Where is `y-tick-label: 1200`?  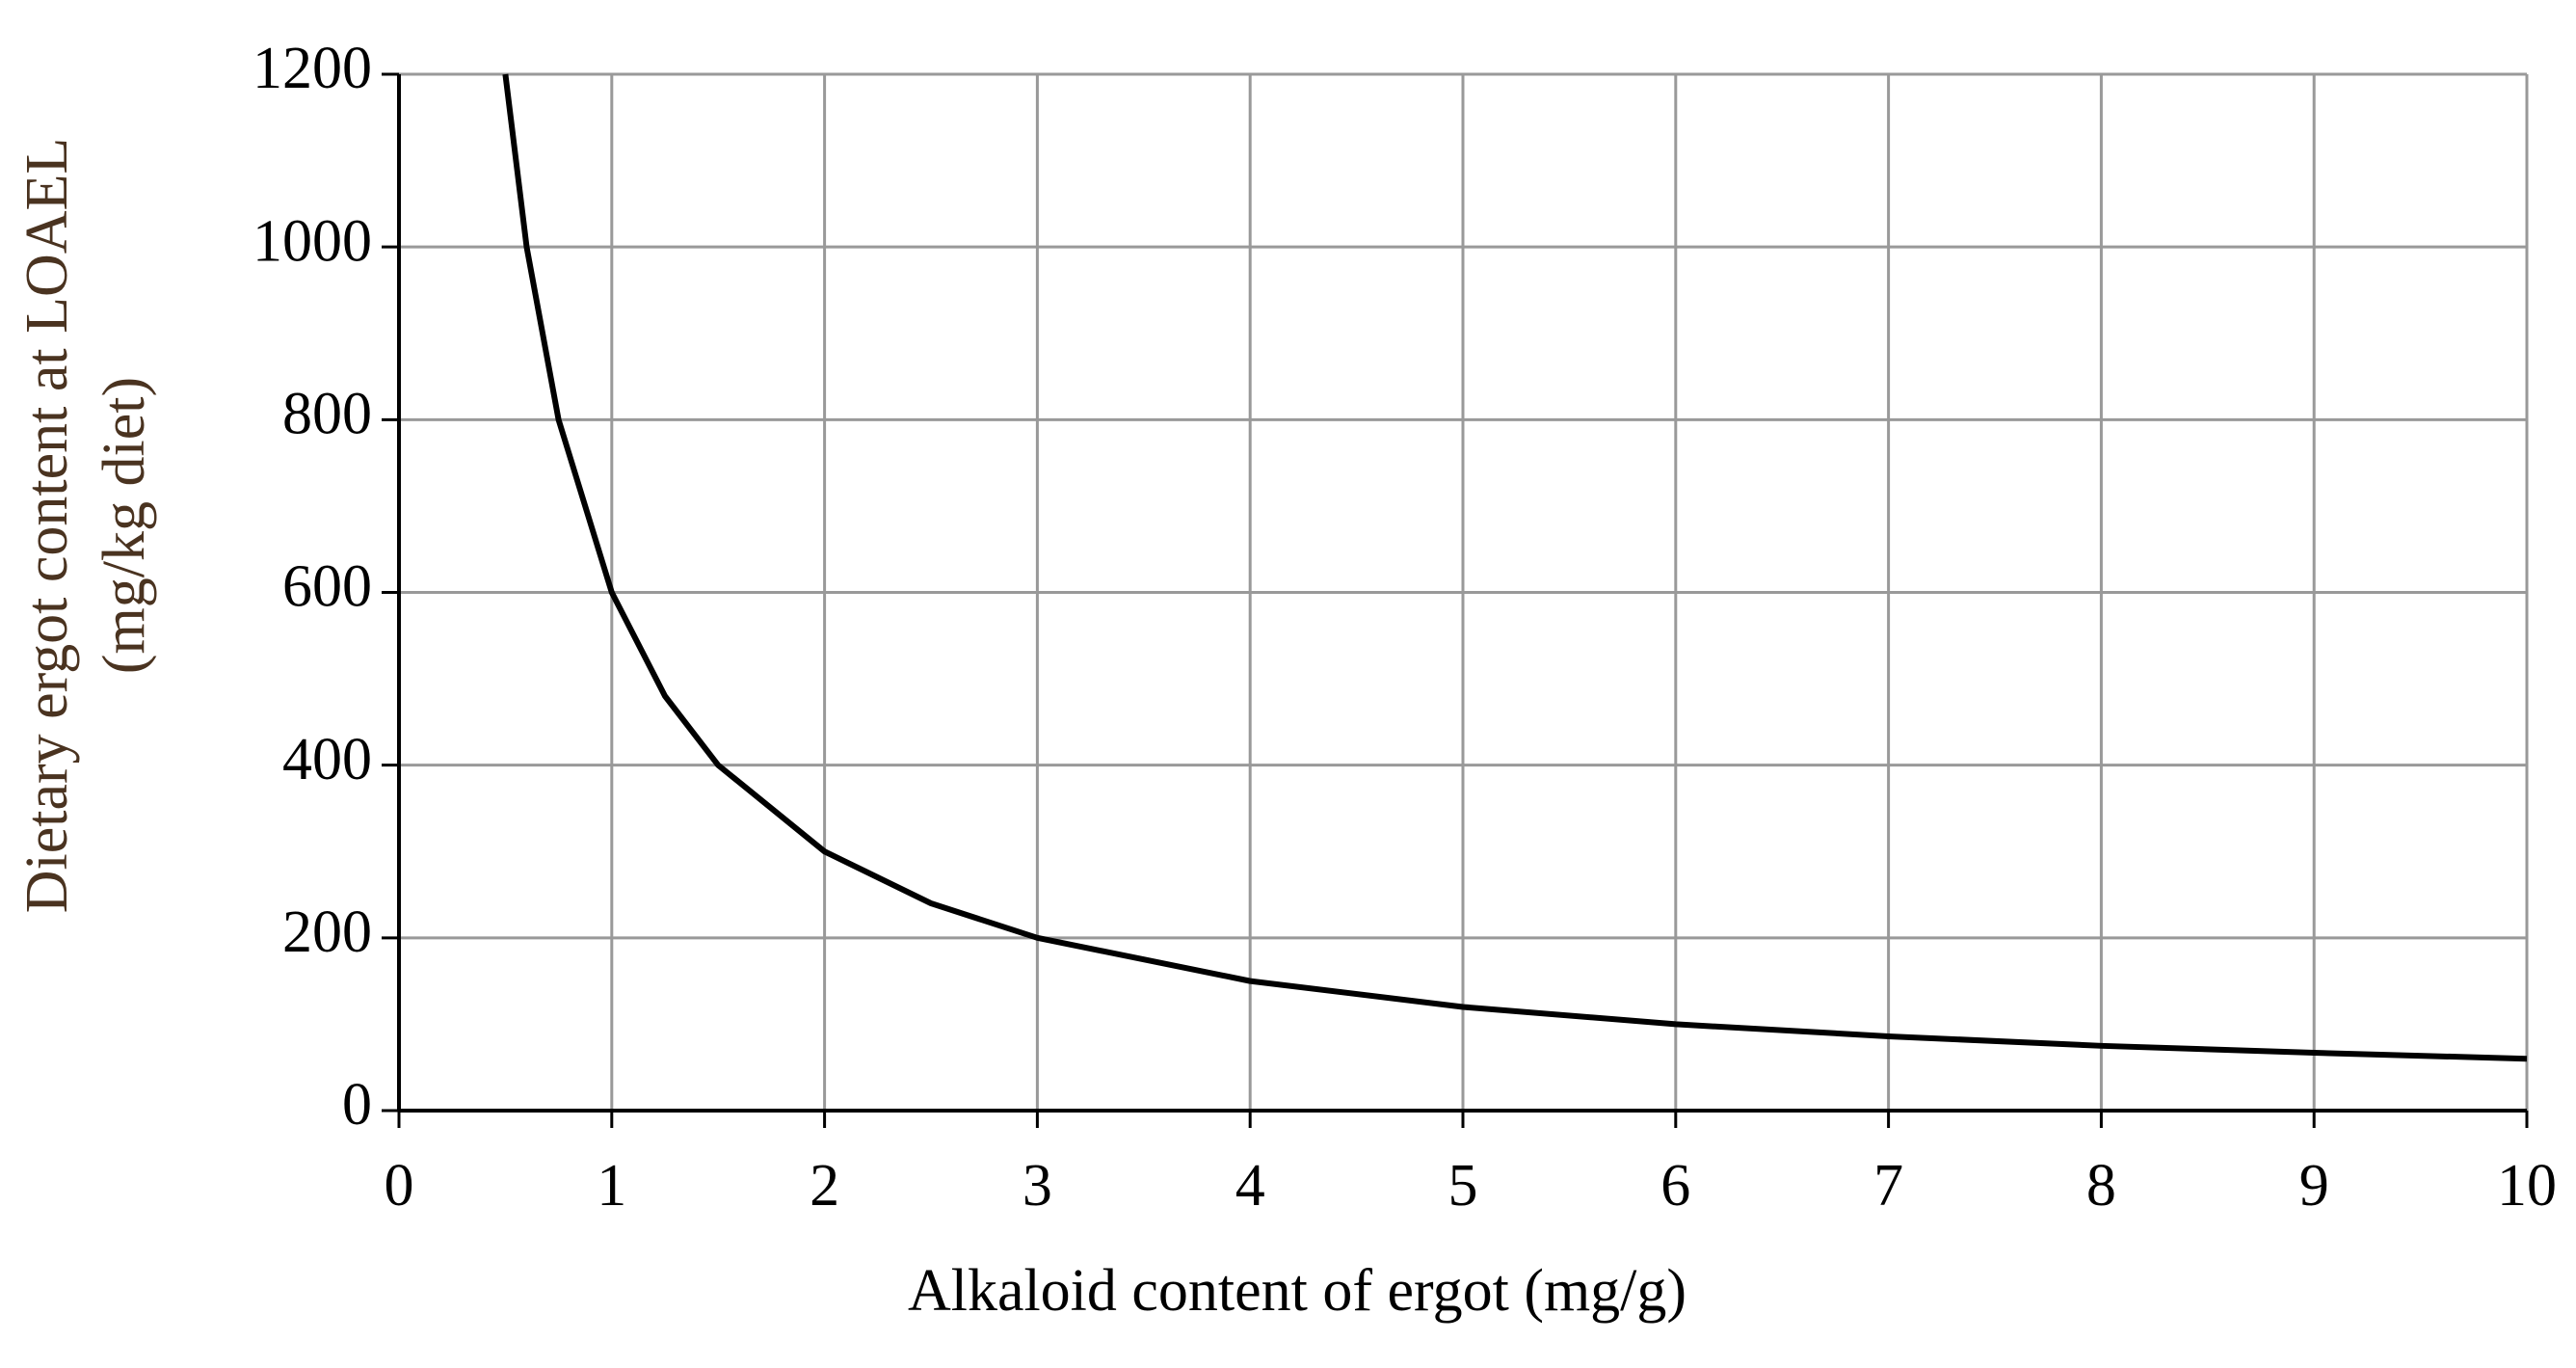
y-tick-label: 1200 is located at coordinates (312, 68).